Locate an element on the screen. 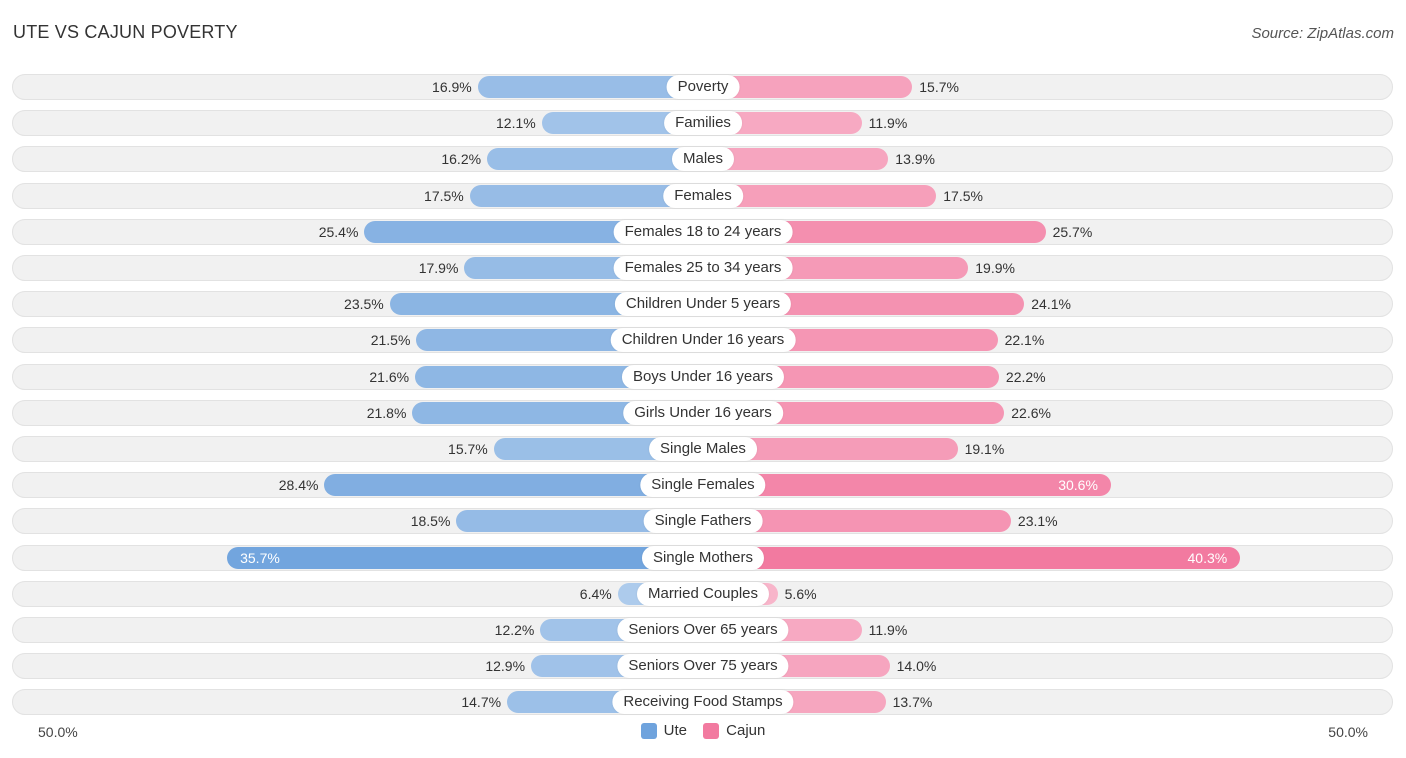 The image size is (1406, 758). source-note: Source: ZipAtlas.com is located at coordinates (1322, 33).